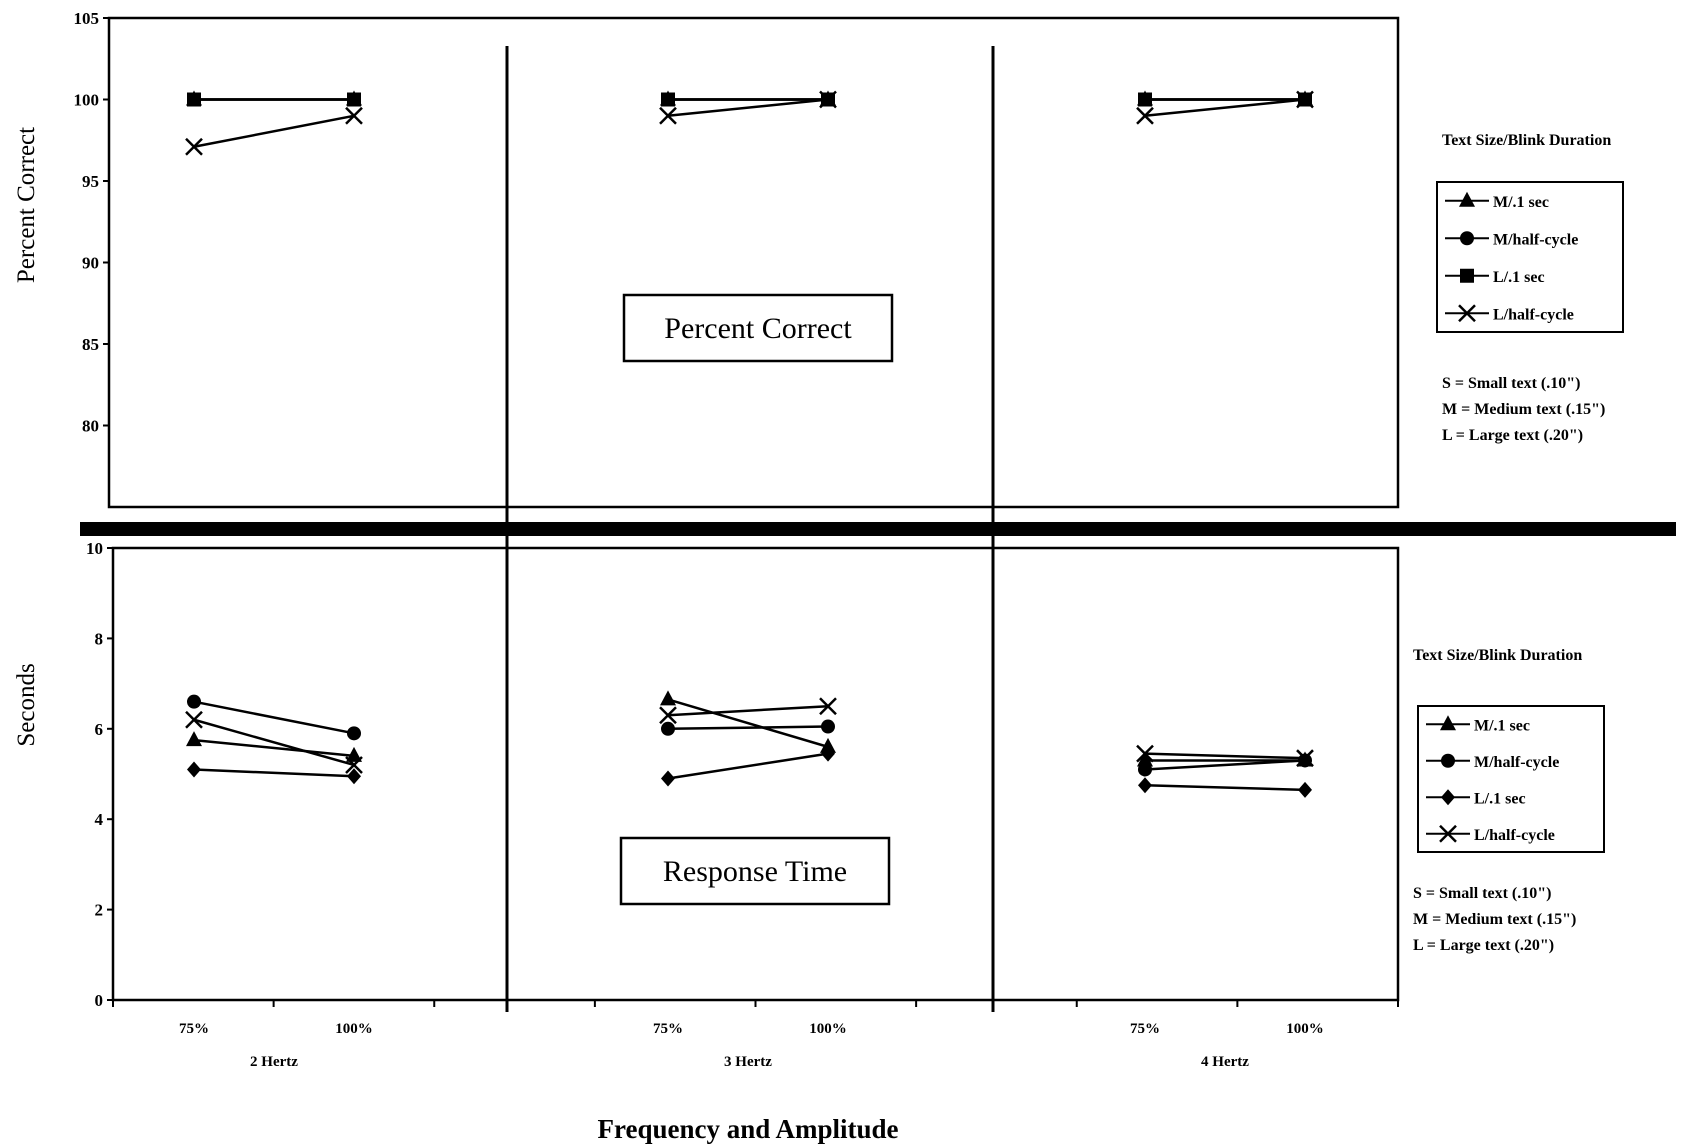 The width and height of the screenshot is (1682, 1144). I want to click on rt-y-tick-label: 4, so click(99, 819).